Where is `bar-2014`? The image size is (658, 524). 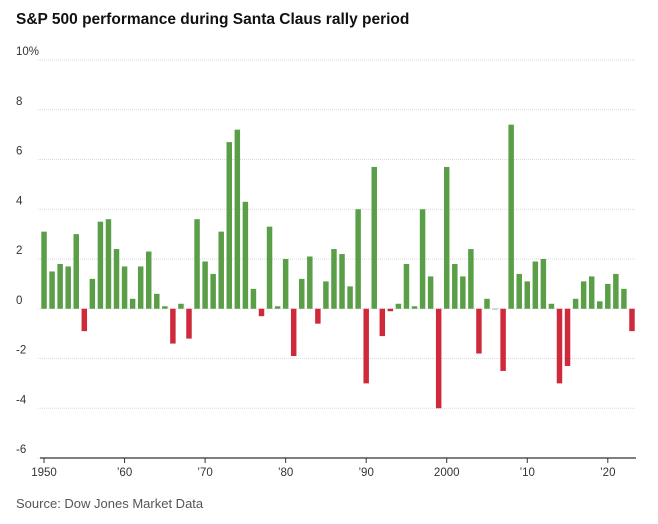 bar-2014 is located at coordinates (559, 346).